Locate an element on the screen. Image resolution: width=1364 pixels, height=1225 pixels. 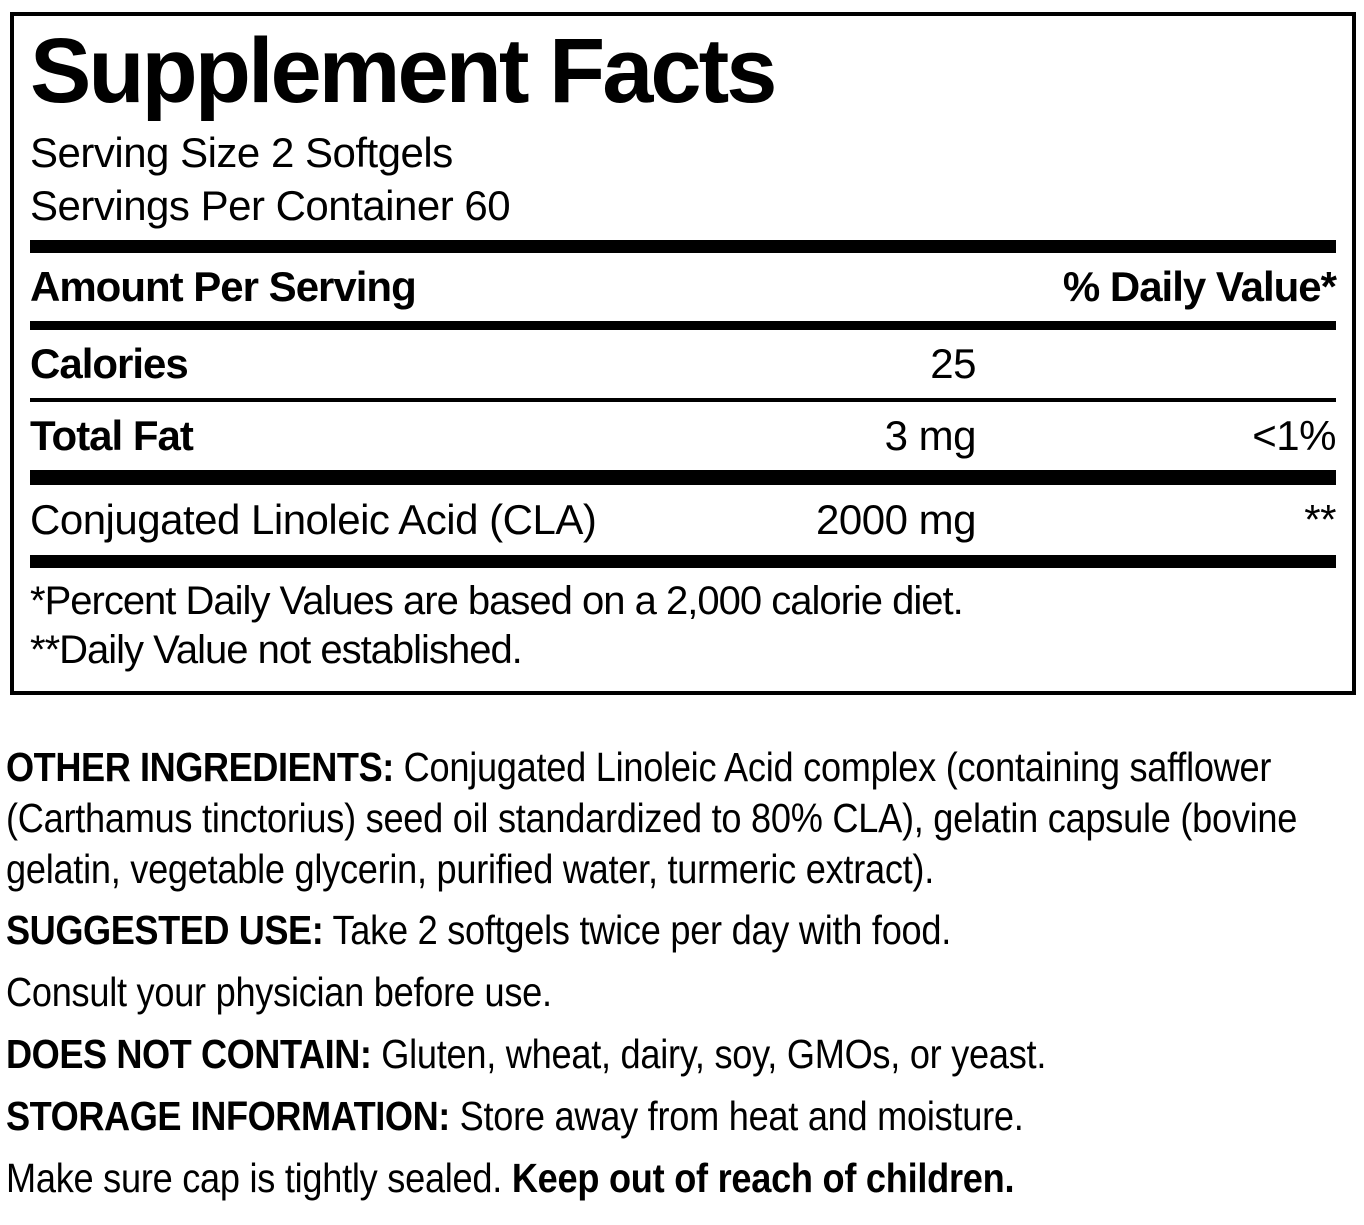
nutrient-amount: 3 mg is located at coordinates (930, 436).